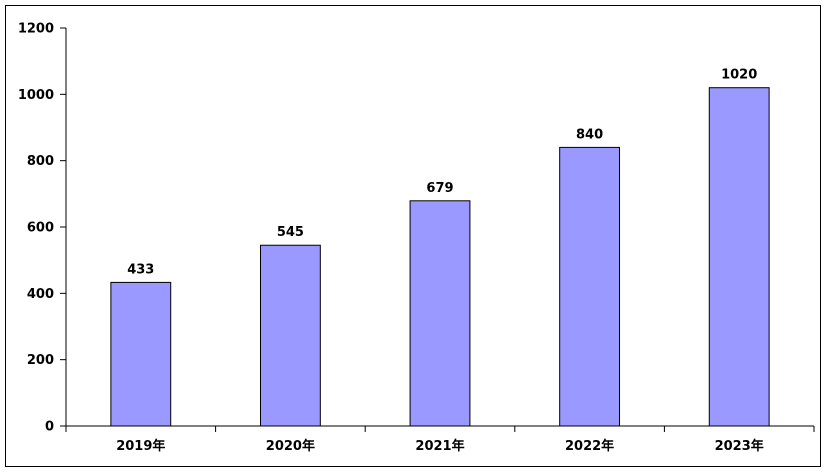 The width and height of the screenshot is (828, 476). What do you see at coordinates (589, 134) in the screenshot?
I see `data-label: 840` at bounding box center [589, 134].